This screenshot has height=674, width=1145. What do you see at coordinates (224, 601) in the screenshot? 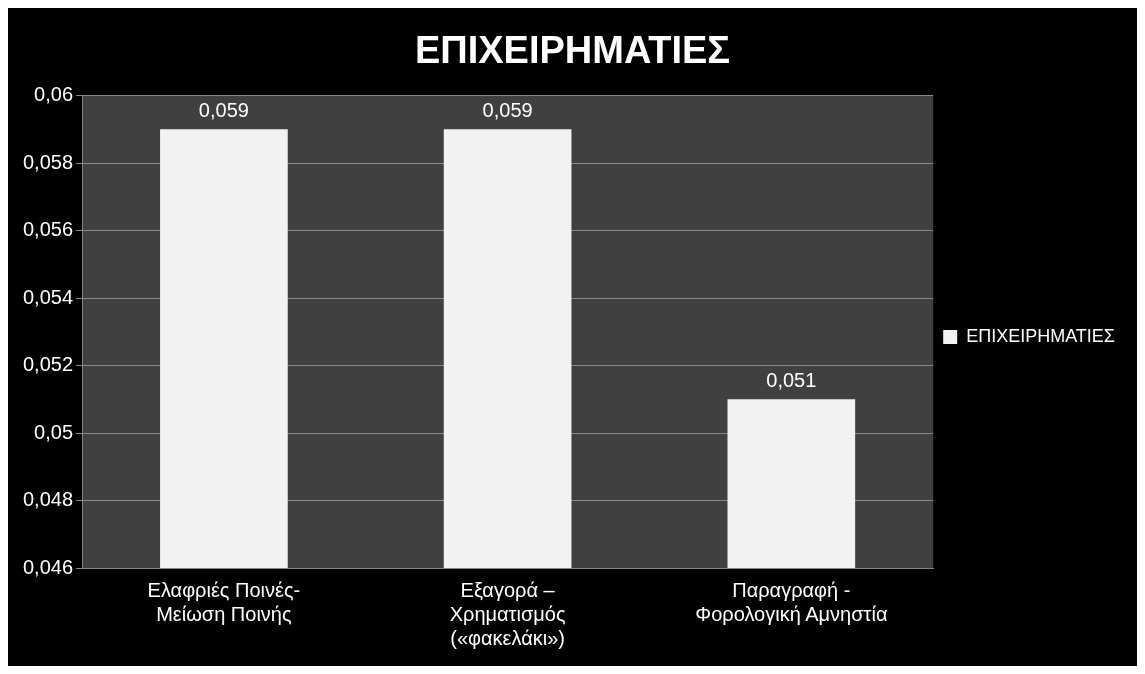
I see `x-tick-label: Ελαφριές Ποινές- Μείωση Ποινής` at bounding box center [224, 601].